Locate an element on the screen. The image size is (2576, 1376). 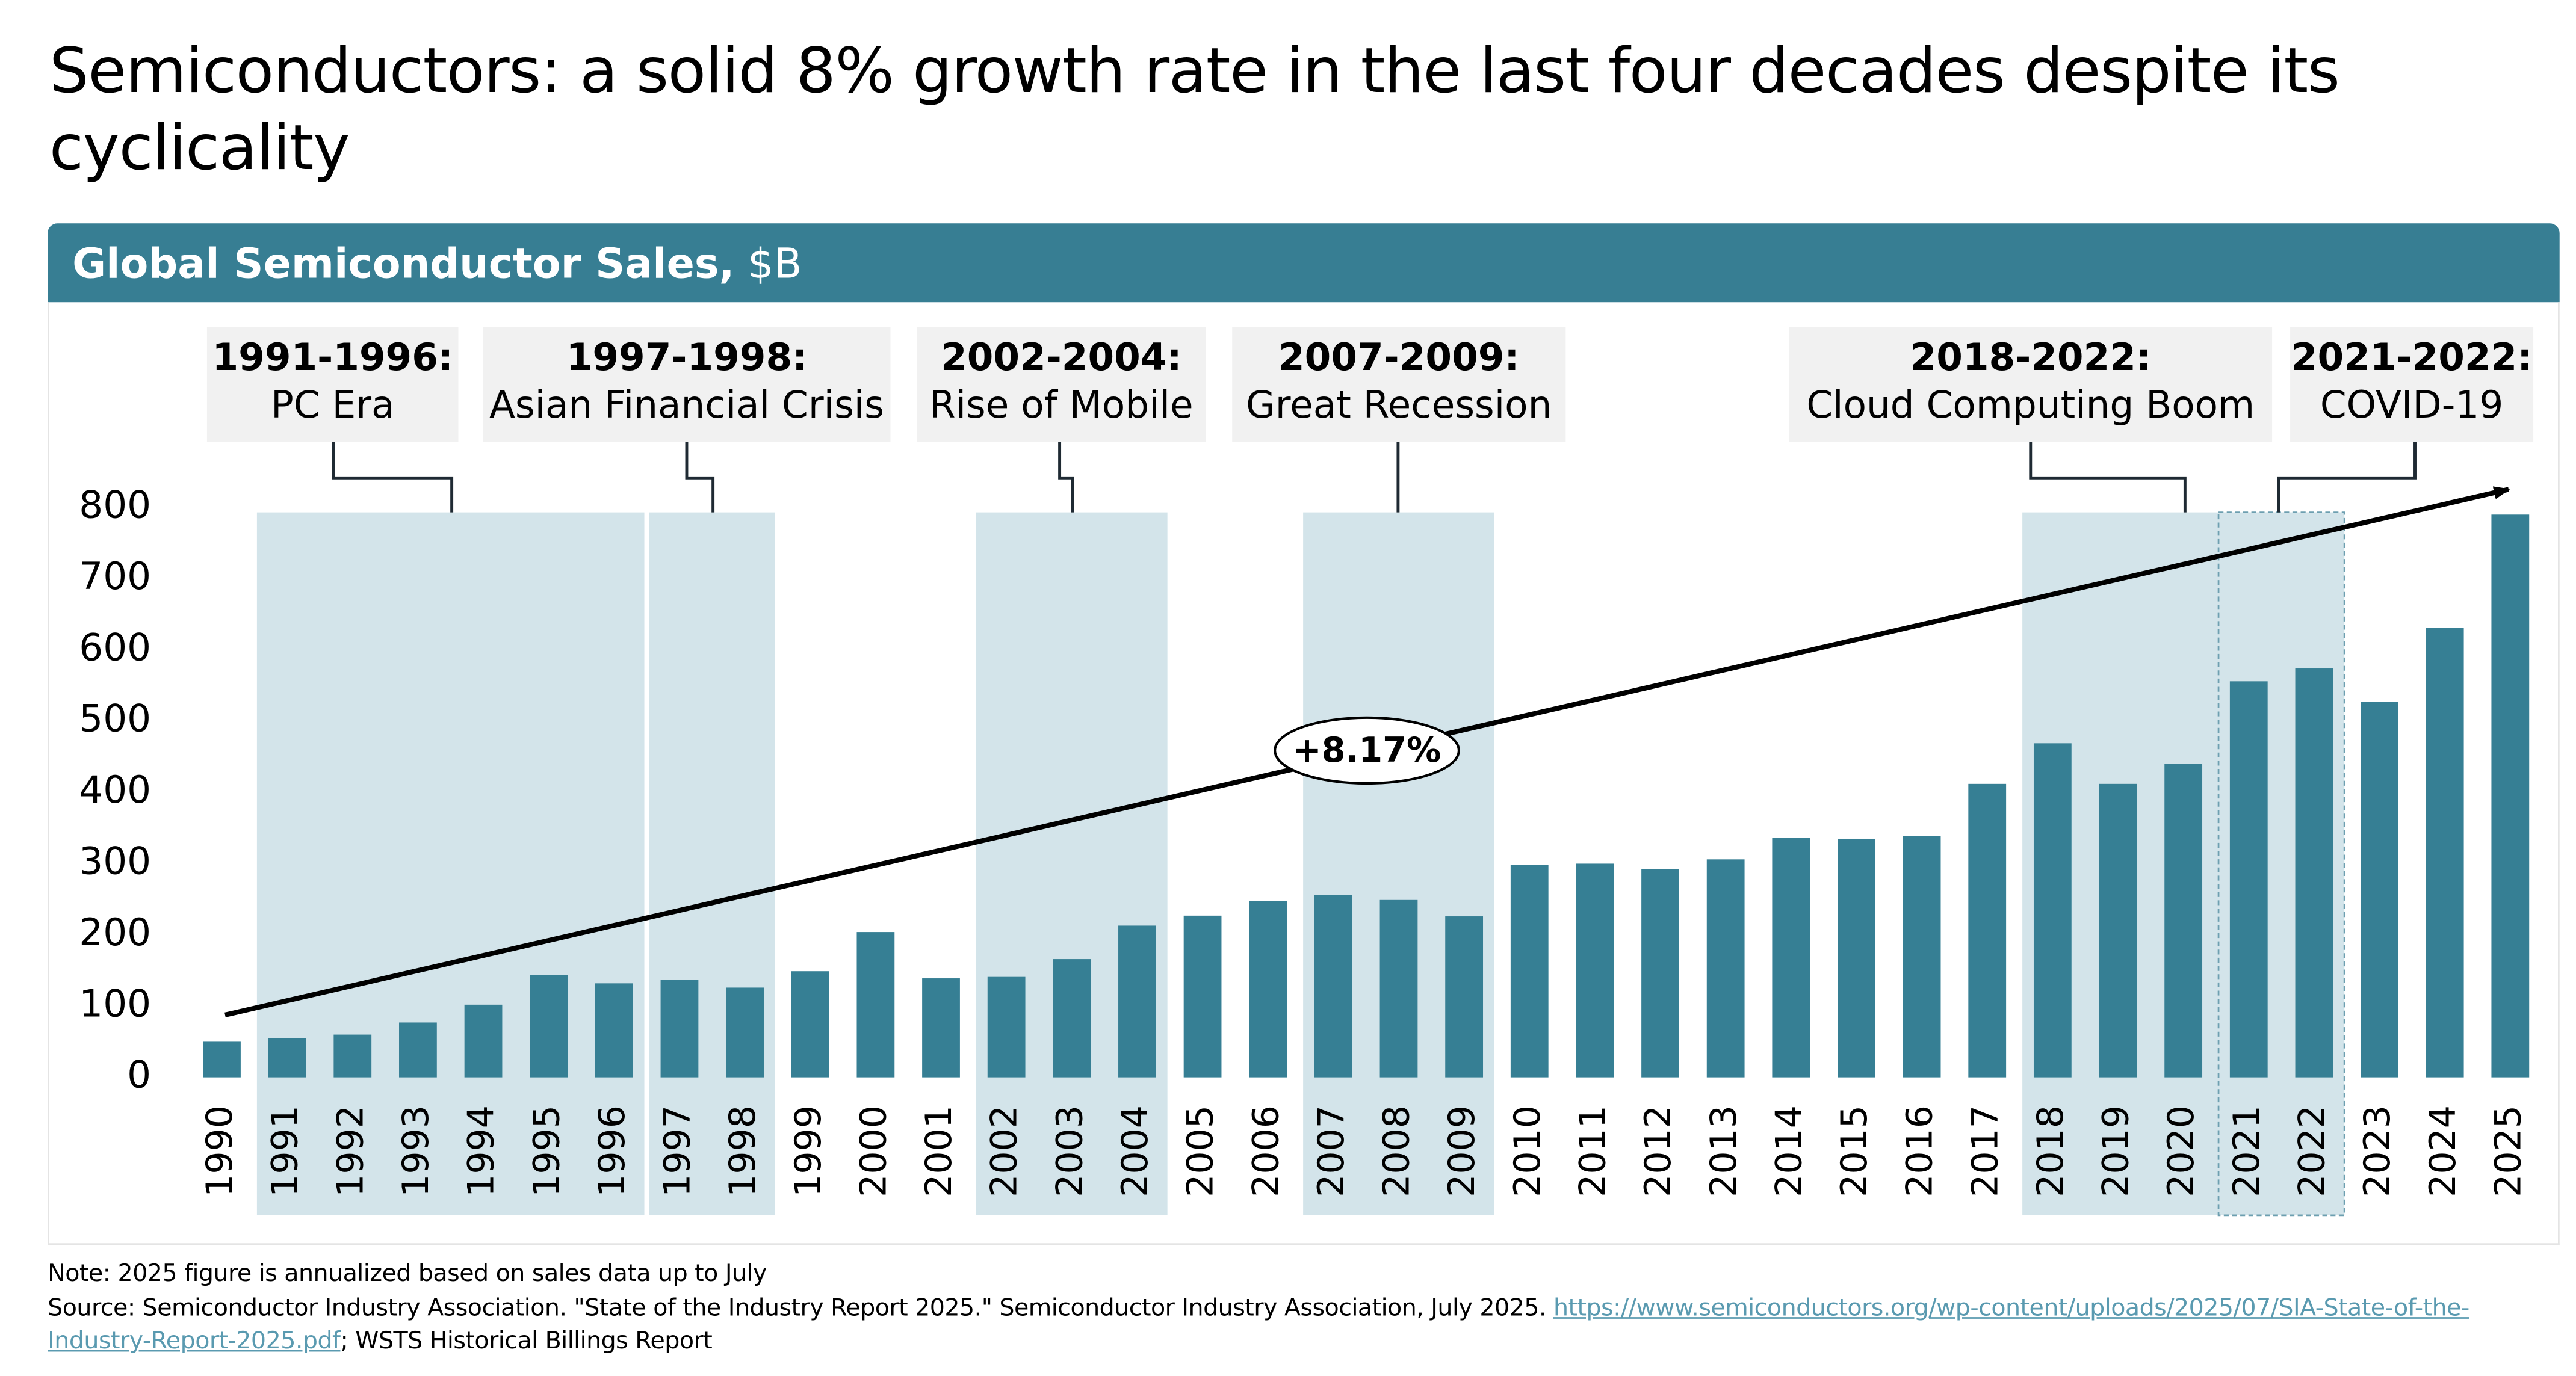
period-range: 2007-2009: is located at coordinates (1399, 357).